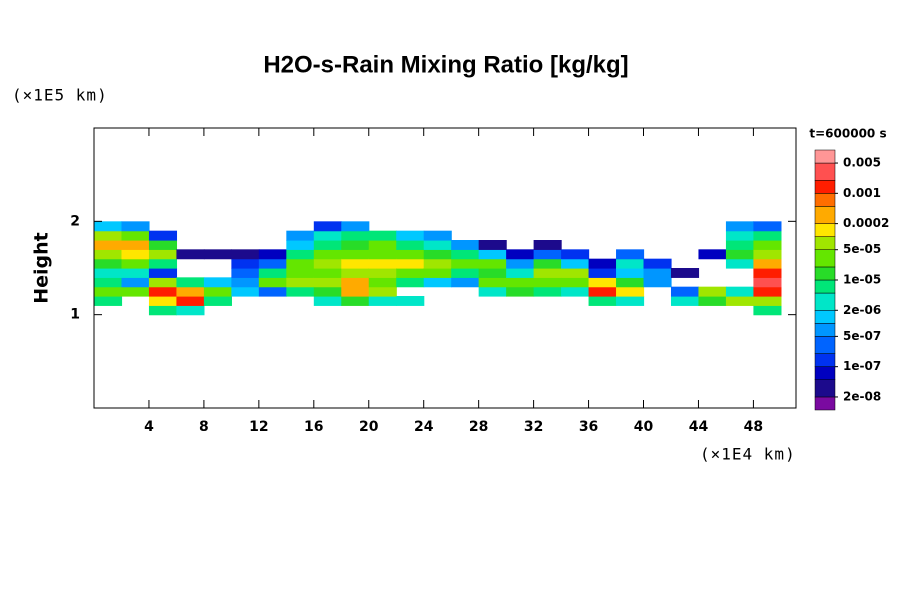  What do you see at coordinates (60, 95) in the screenshot?
I see `y-unit-label: (×1E5 km)` at bounding box center [60, 95].